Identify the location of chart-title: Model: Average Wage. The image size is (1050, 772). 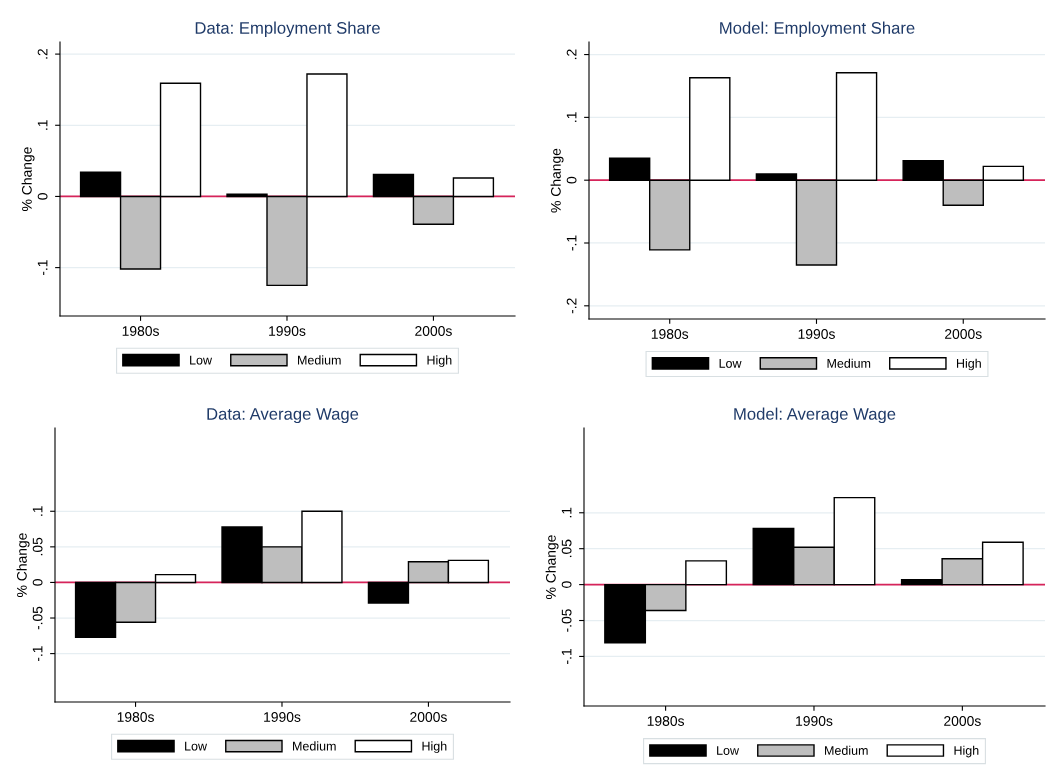
(815, 415).